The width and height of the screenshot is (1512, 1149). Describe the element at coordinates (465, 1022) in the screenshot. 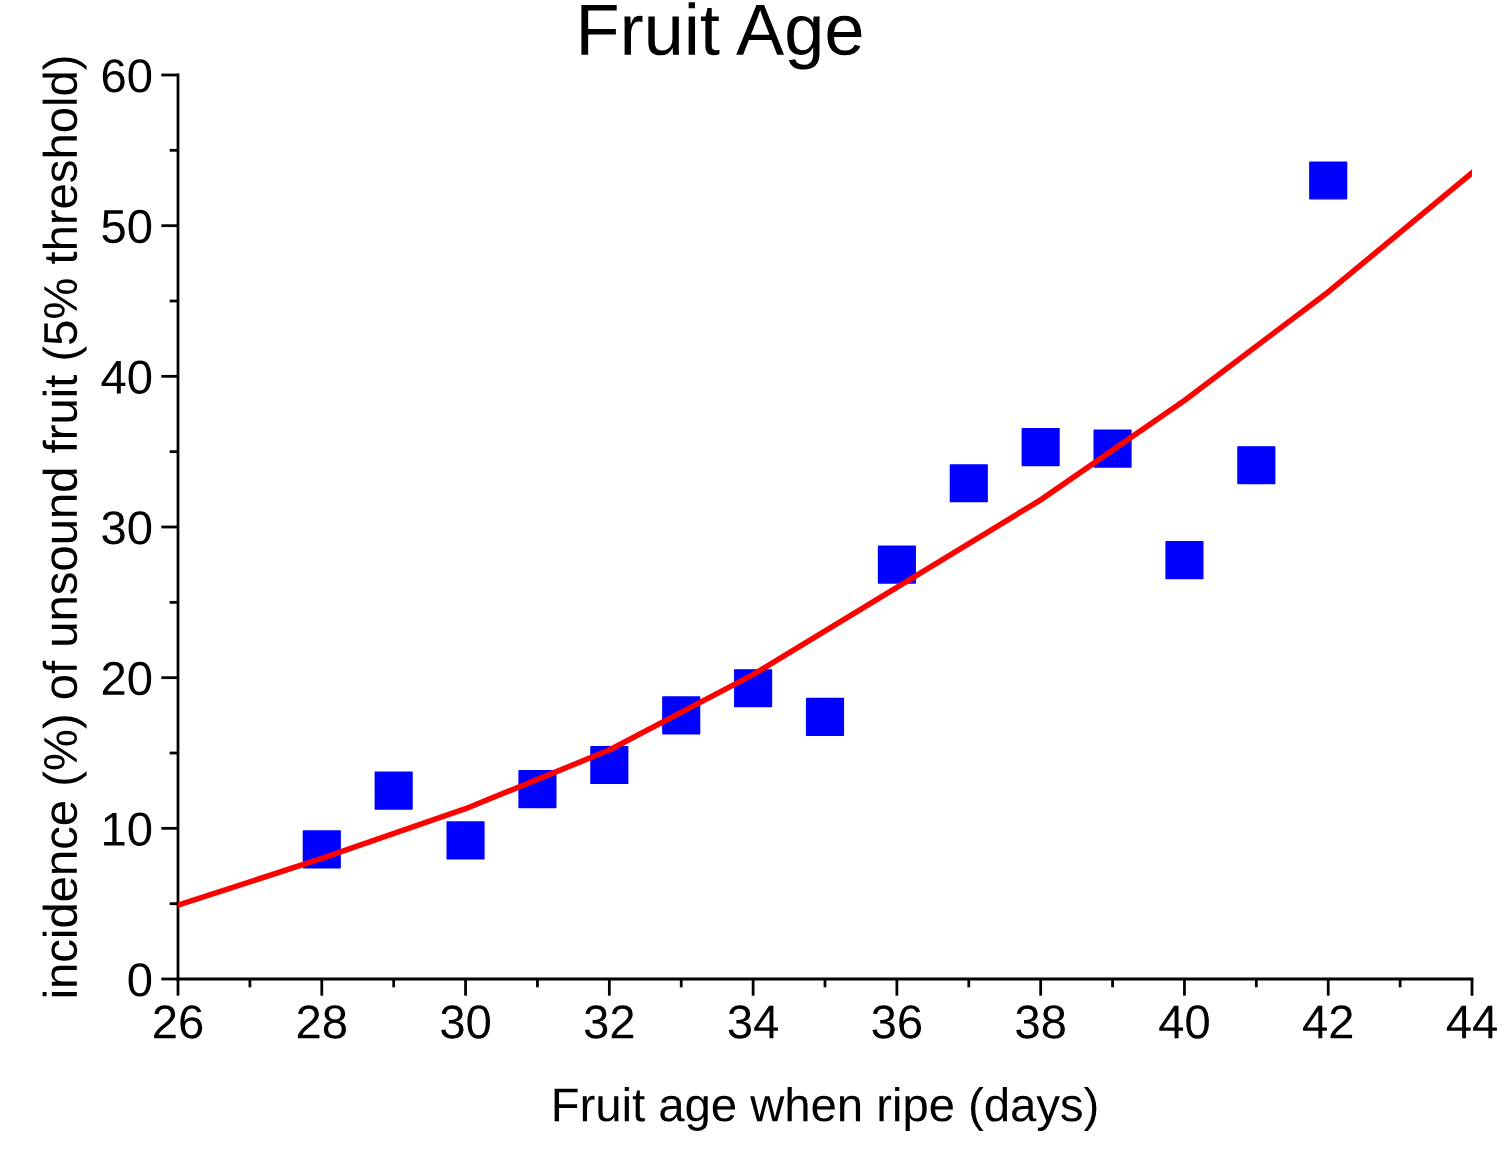

I see `x-tick-label: 30` at that location.